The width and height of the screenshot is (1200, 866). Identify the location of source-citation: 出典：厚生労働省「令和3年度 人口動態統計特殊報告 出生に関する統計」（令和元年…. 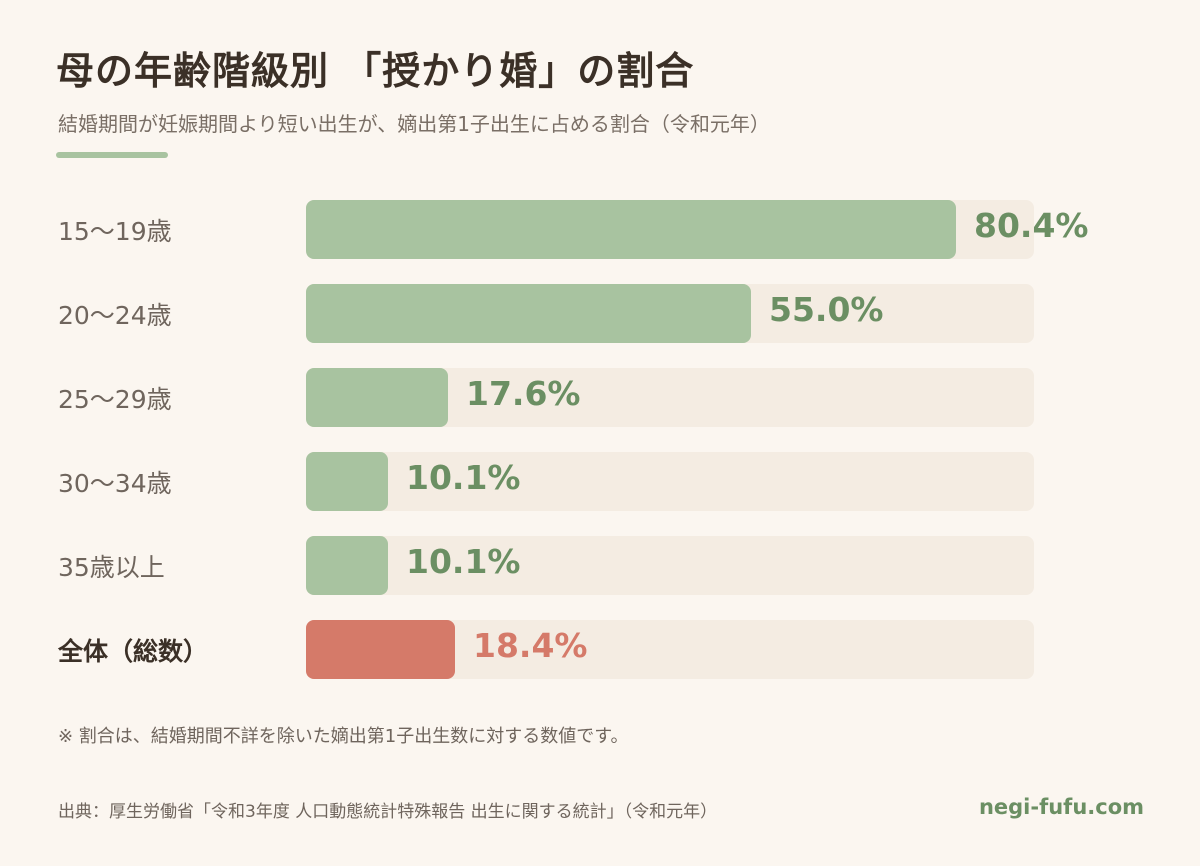
(388, 812).